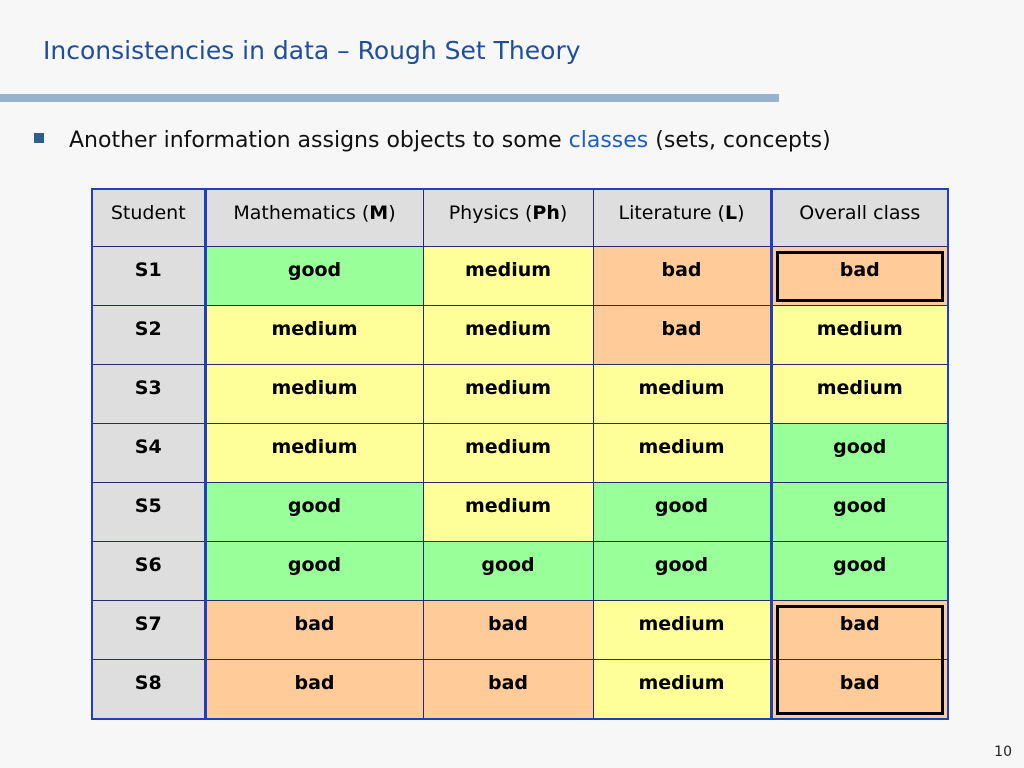 The image size is (1024, 768). Describe the element at coordinates (148, 213) in the screenshot. I see `column-header-label: Student` at that location.